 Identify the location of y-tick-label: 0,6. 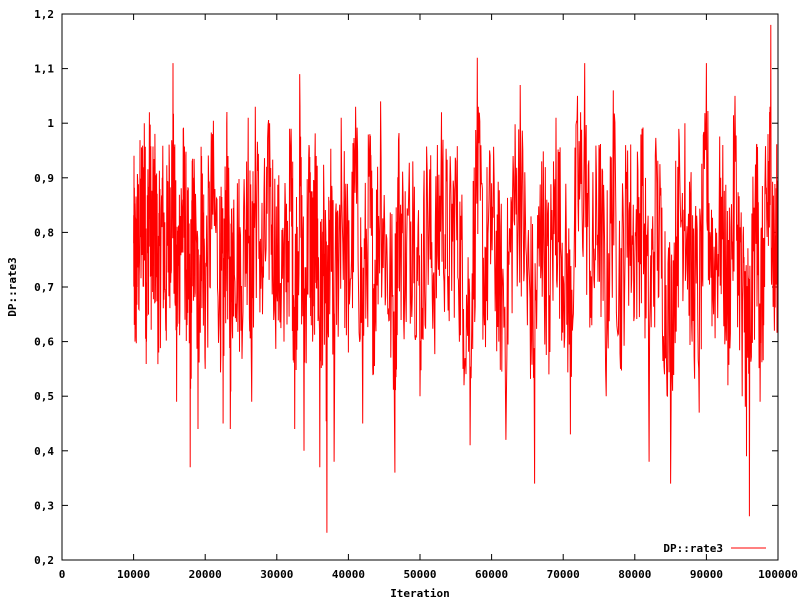
(44, 342).